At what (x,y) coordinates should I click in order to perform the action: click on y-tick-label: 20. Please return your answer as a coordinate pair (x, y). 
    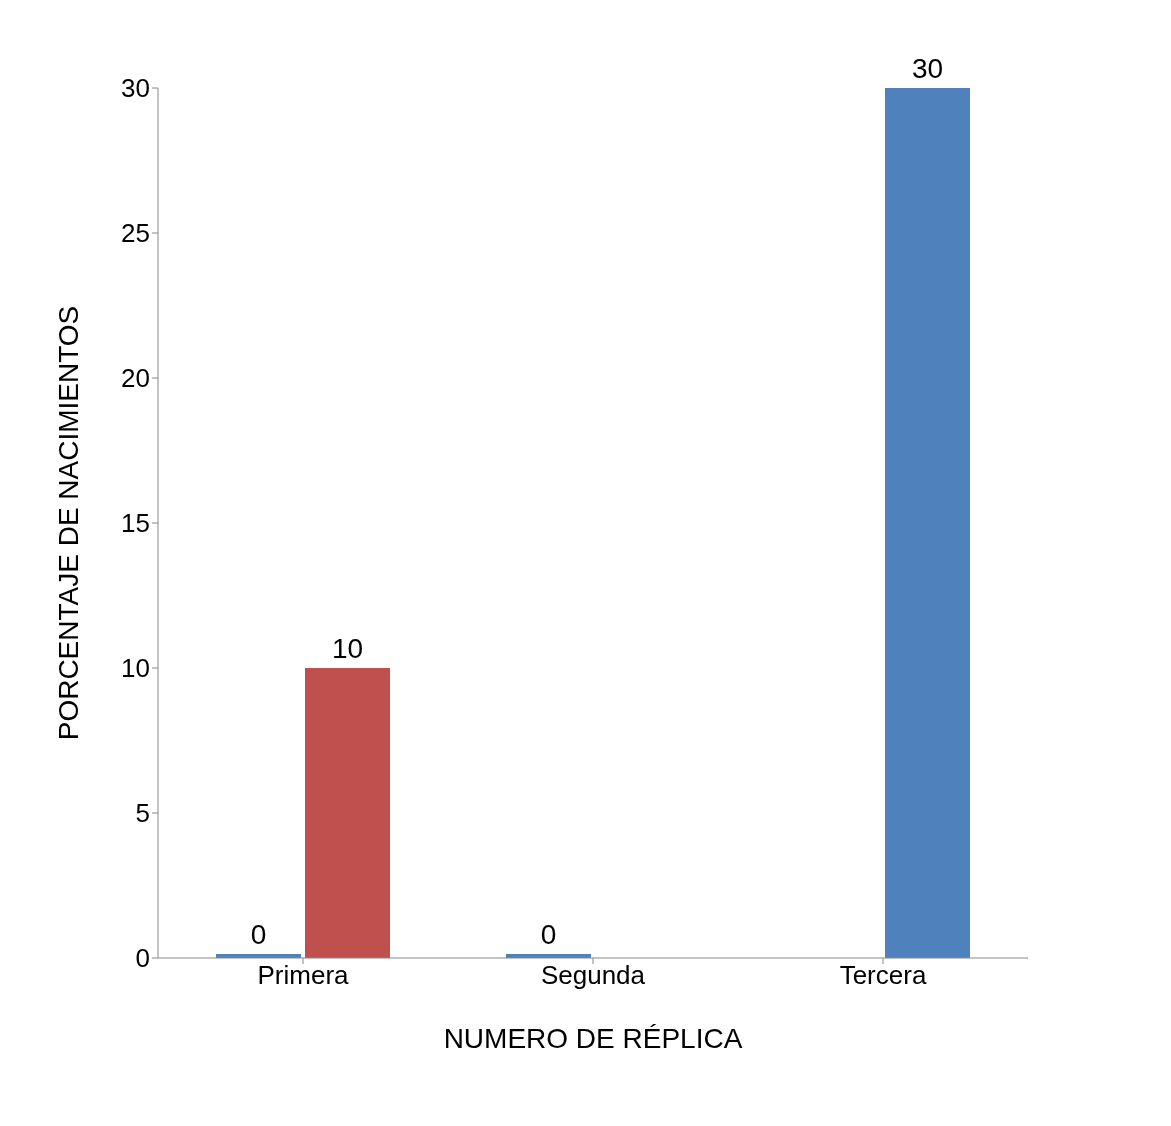
    Looking at the image, I should click on (135, 378).